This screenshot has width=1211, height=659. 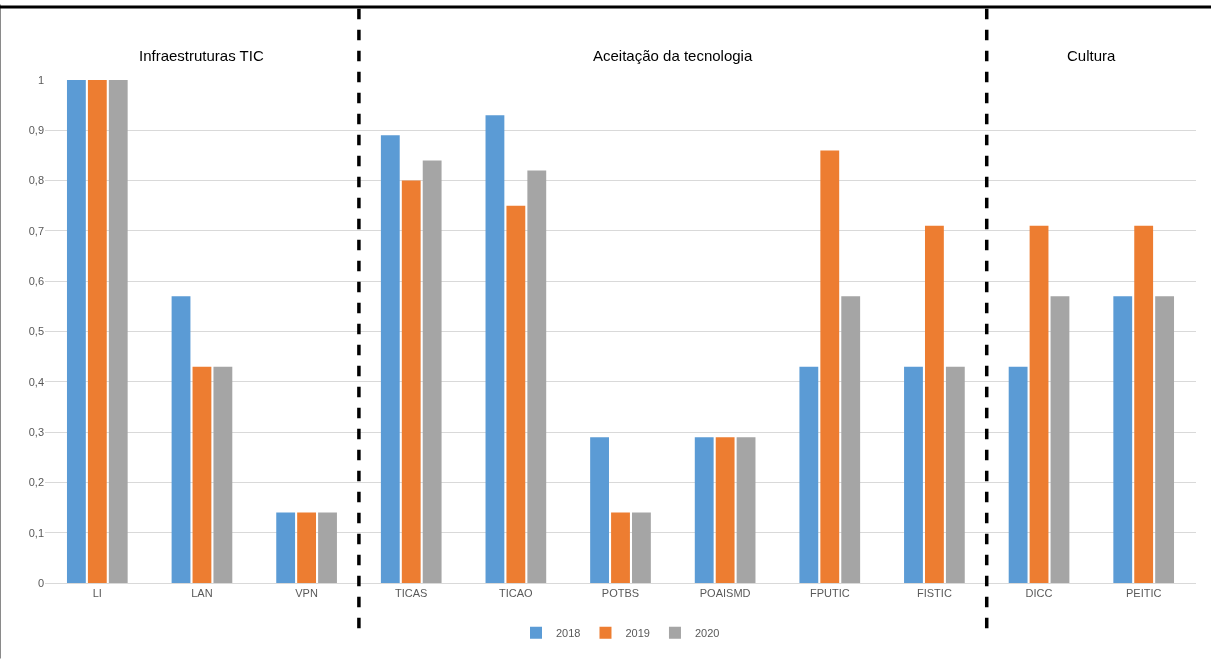 What do you see at coordinates (40, 79) in the screenshot?
I see `y-tick-label: 1` at bounding box center [40, 79].